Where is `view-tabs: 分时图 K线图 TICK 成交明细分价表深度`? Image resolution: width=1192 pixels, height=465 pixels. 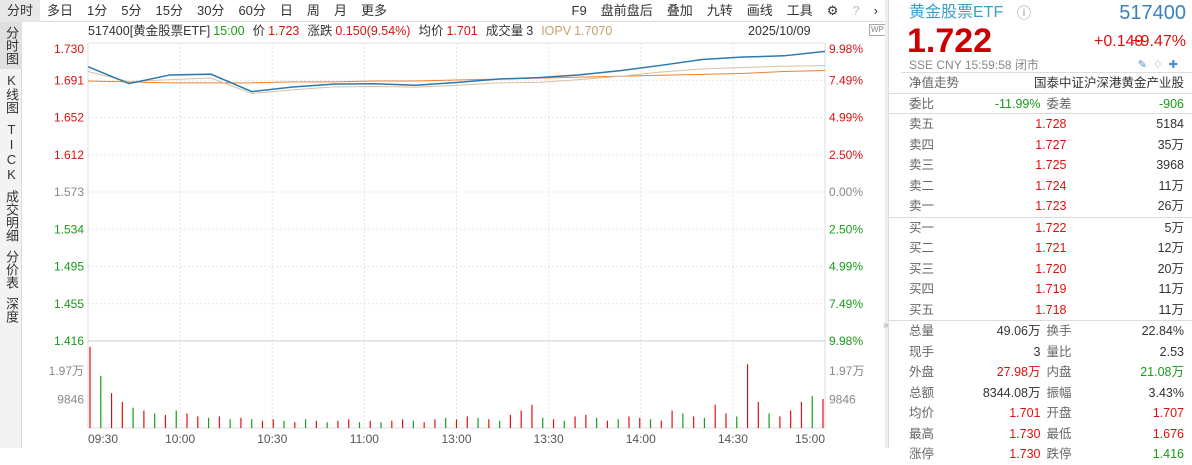
view-tabs: 分时图 K线图 TICK 成交明细分价表深度 is located at coordinates (11, 235).